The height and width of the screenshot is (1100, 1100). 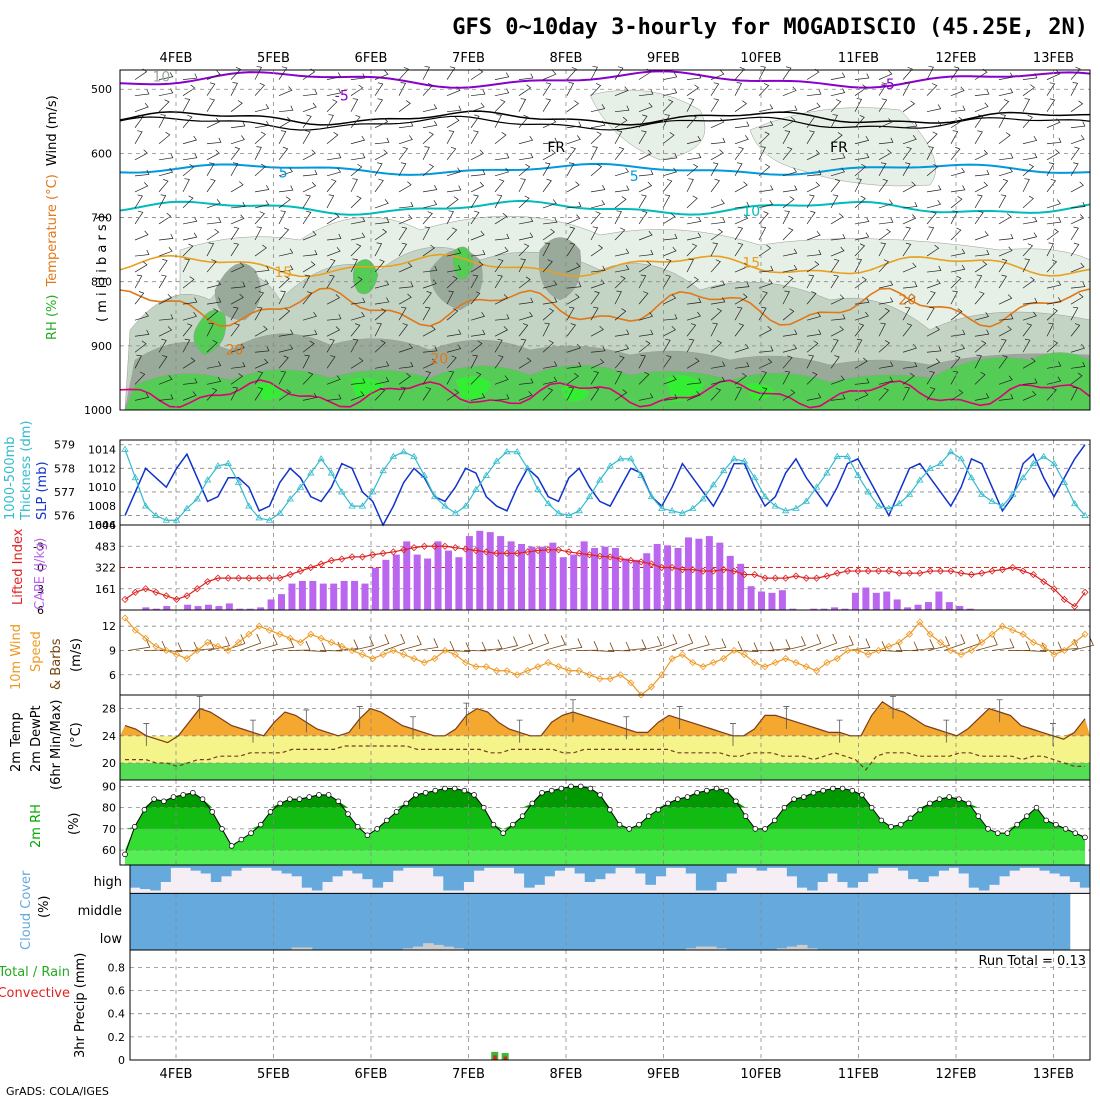 What do you see at coordinates (1032, 961) in the screenshot?
I see `run-total-label: Run Total = 0.13` at bounding box center [1032, 961].